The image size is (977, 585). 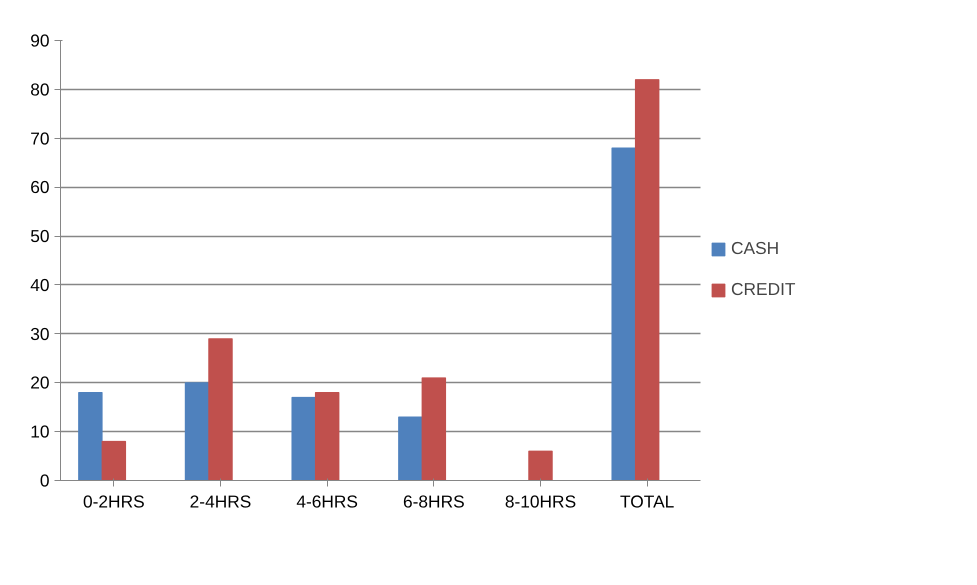 What do you see at coordinates (327, 502) in the screenshot?
I see `x-tick-label: 4-6HRS` at bounding box center [327, 502].